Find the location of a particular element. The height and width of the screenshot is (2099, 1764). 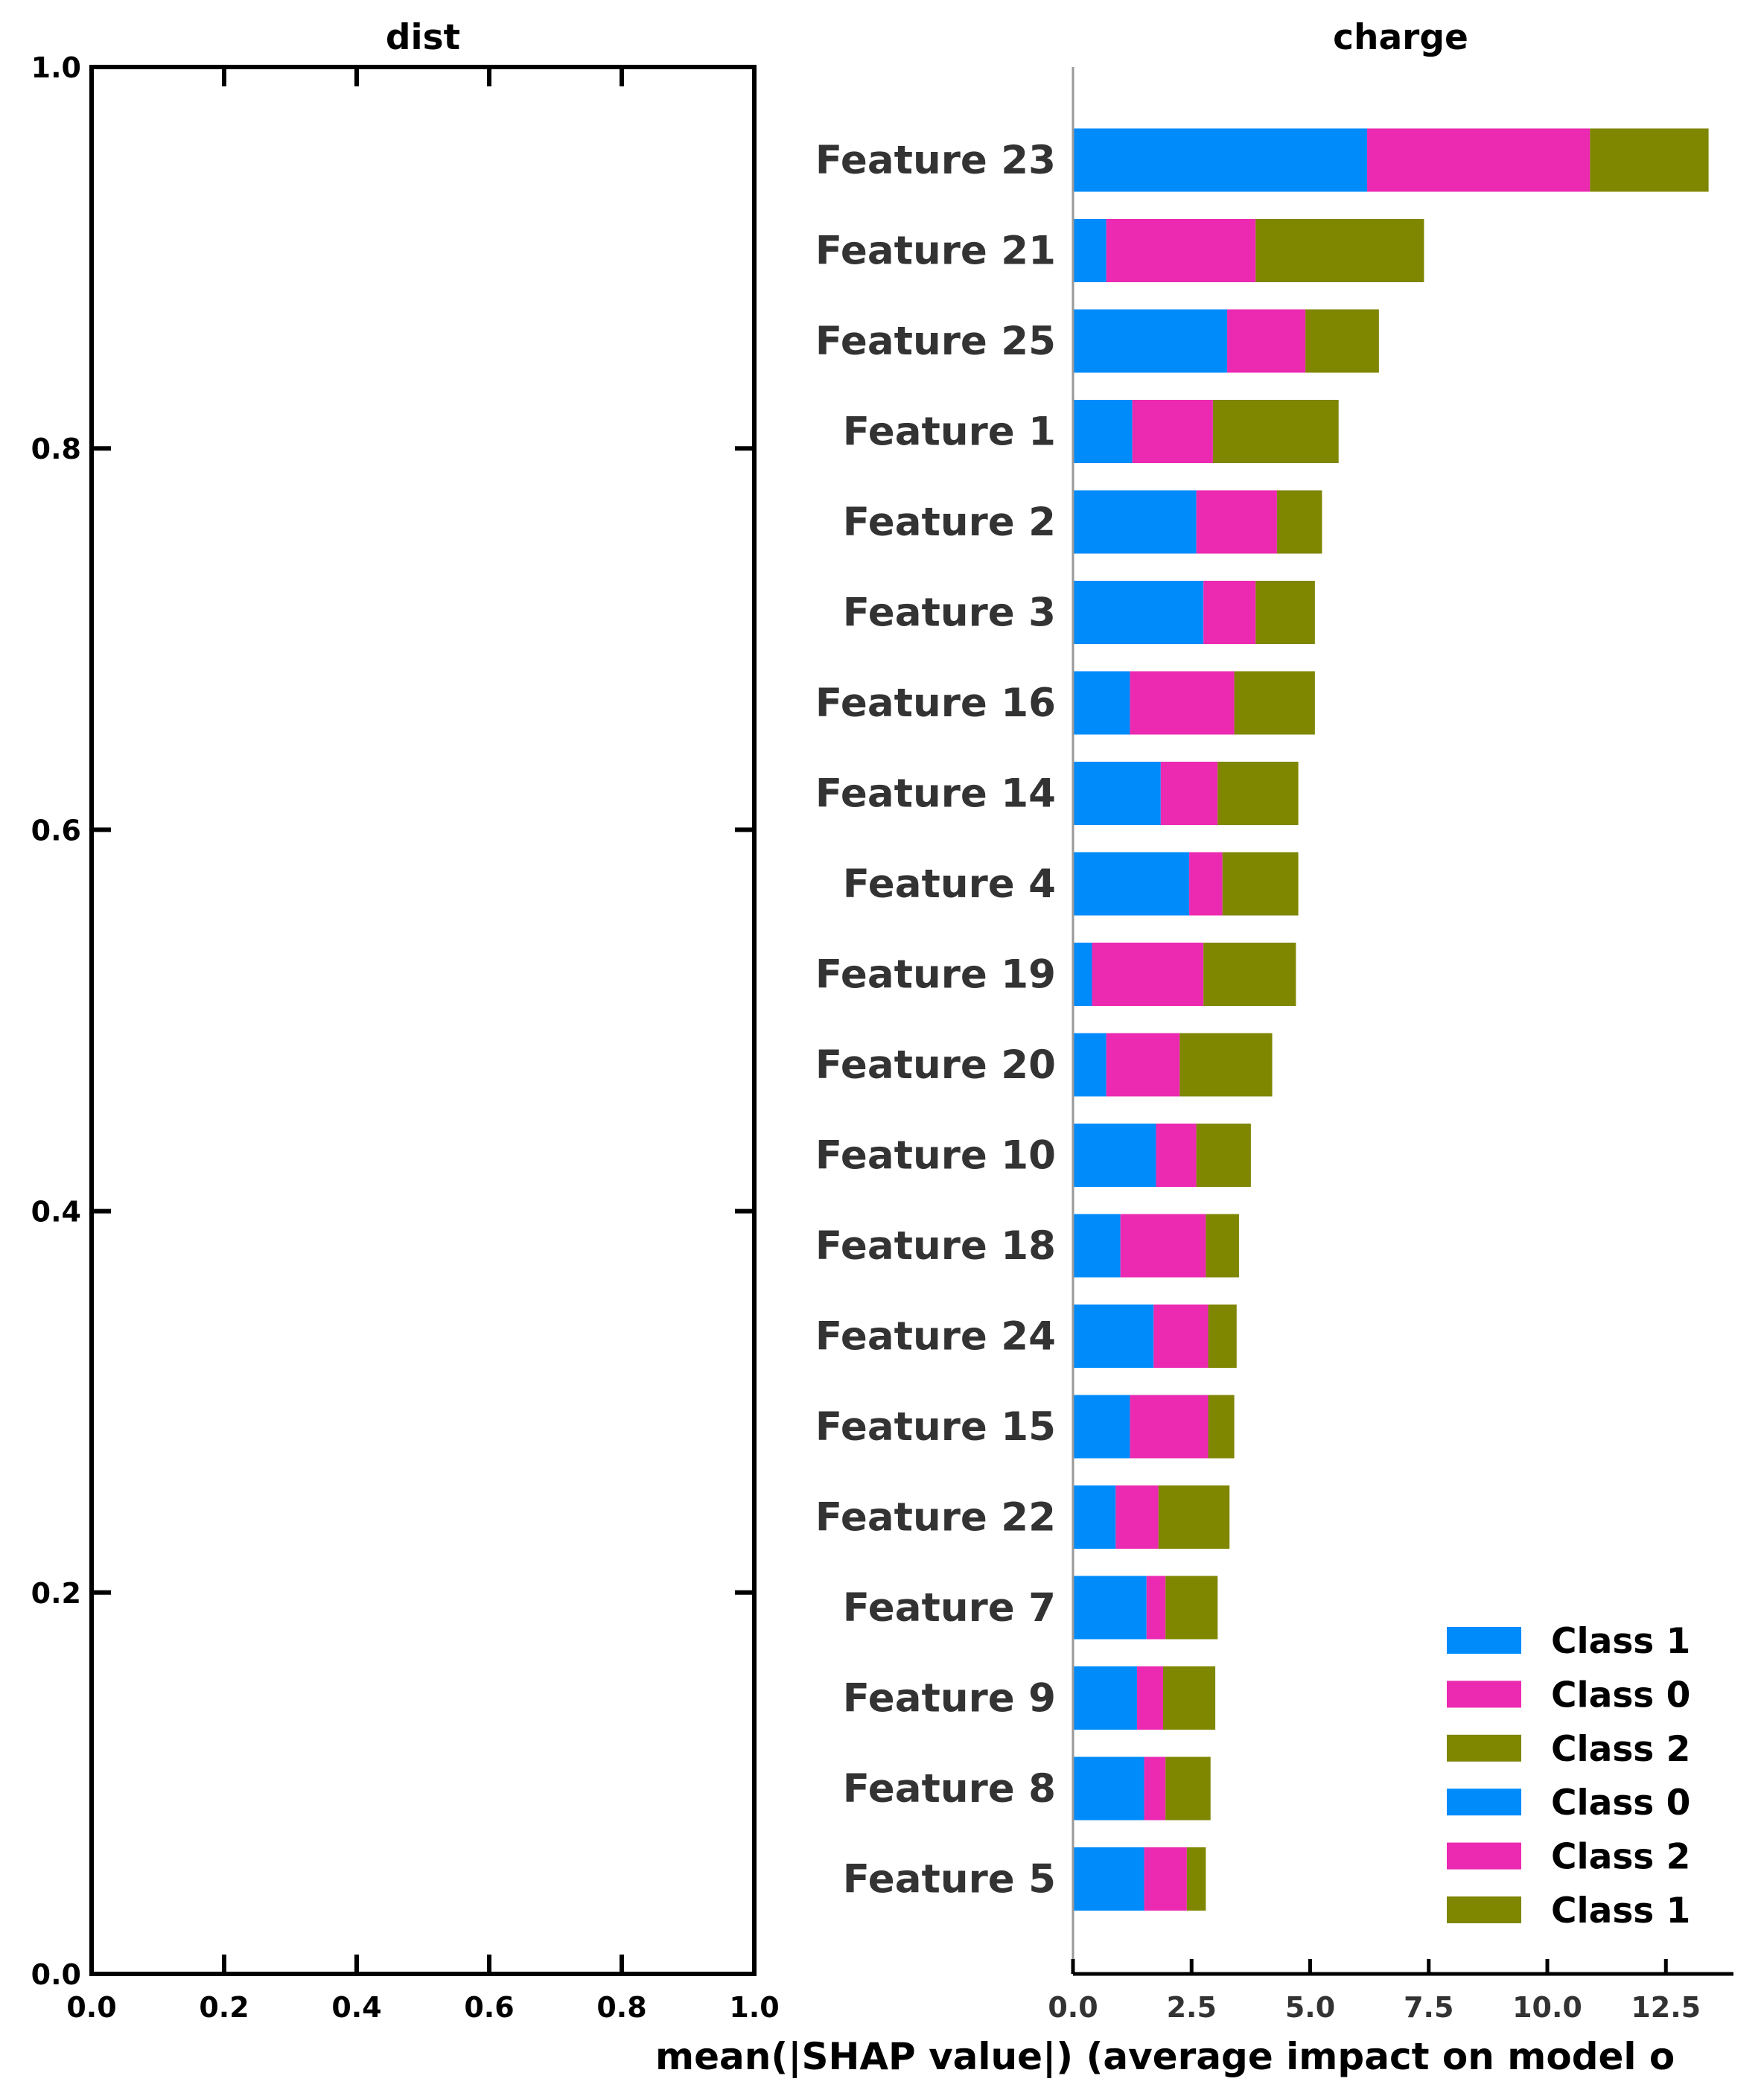

feature-label: Feature 22 is located at coordinates (935, 1518).